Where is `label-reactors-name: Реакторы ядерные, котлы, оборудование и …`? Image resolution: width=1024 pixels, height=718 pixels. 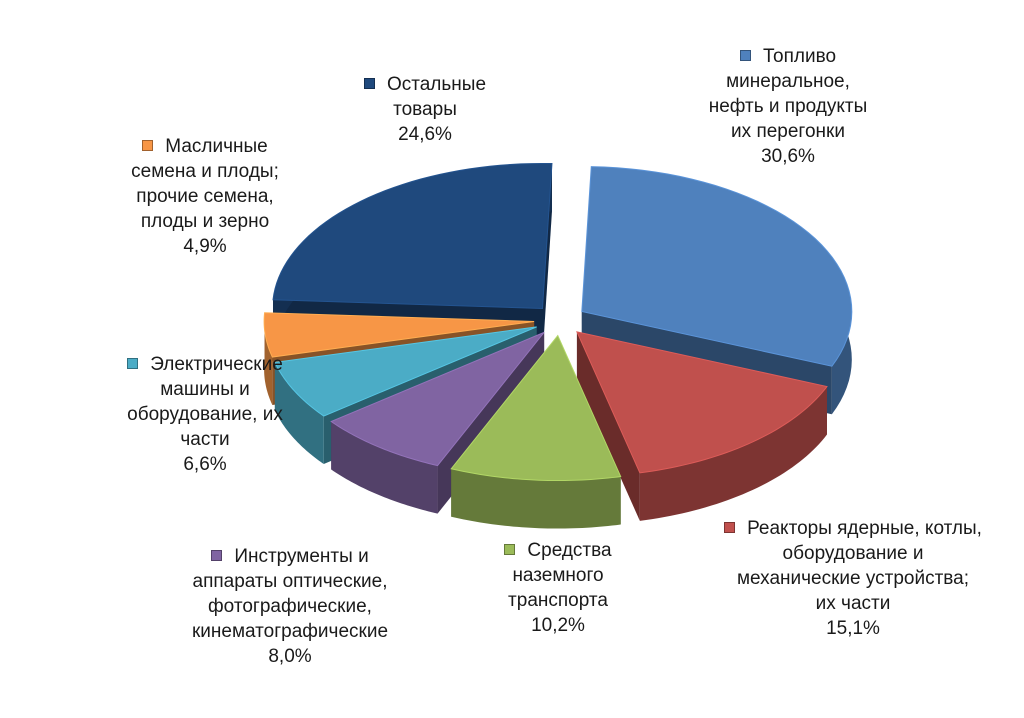
label-reactors-name: Реакторы ядерные, котлы, оборудование и … is located at coordinates (859, 566).